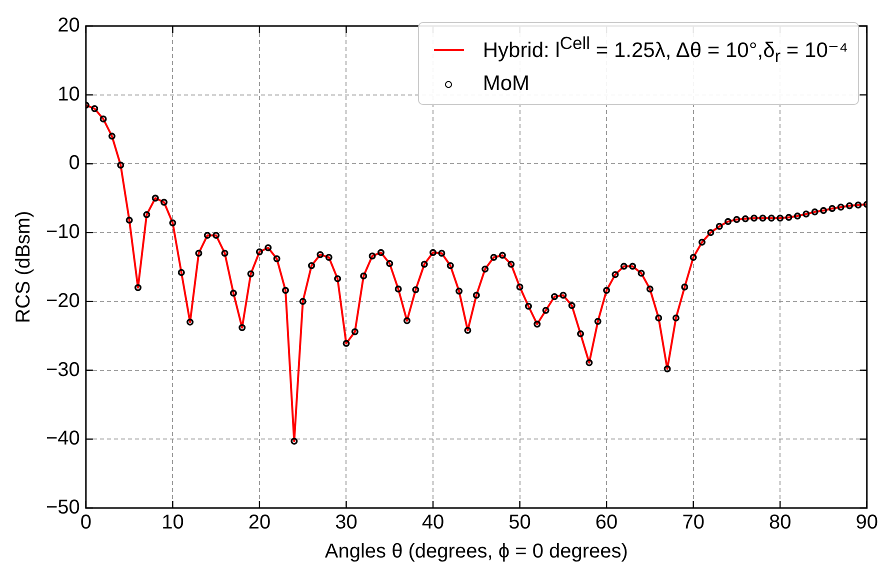 The height and width of the screenshot is (576, 889). What do you see at coordinates (63, 369) in the screenshot?
I see `y-tick-label: −30` at bounding box center [63, 369].